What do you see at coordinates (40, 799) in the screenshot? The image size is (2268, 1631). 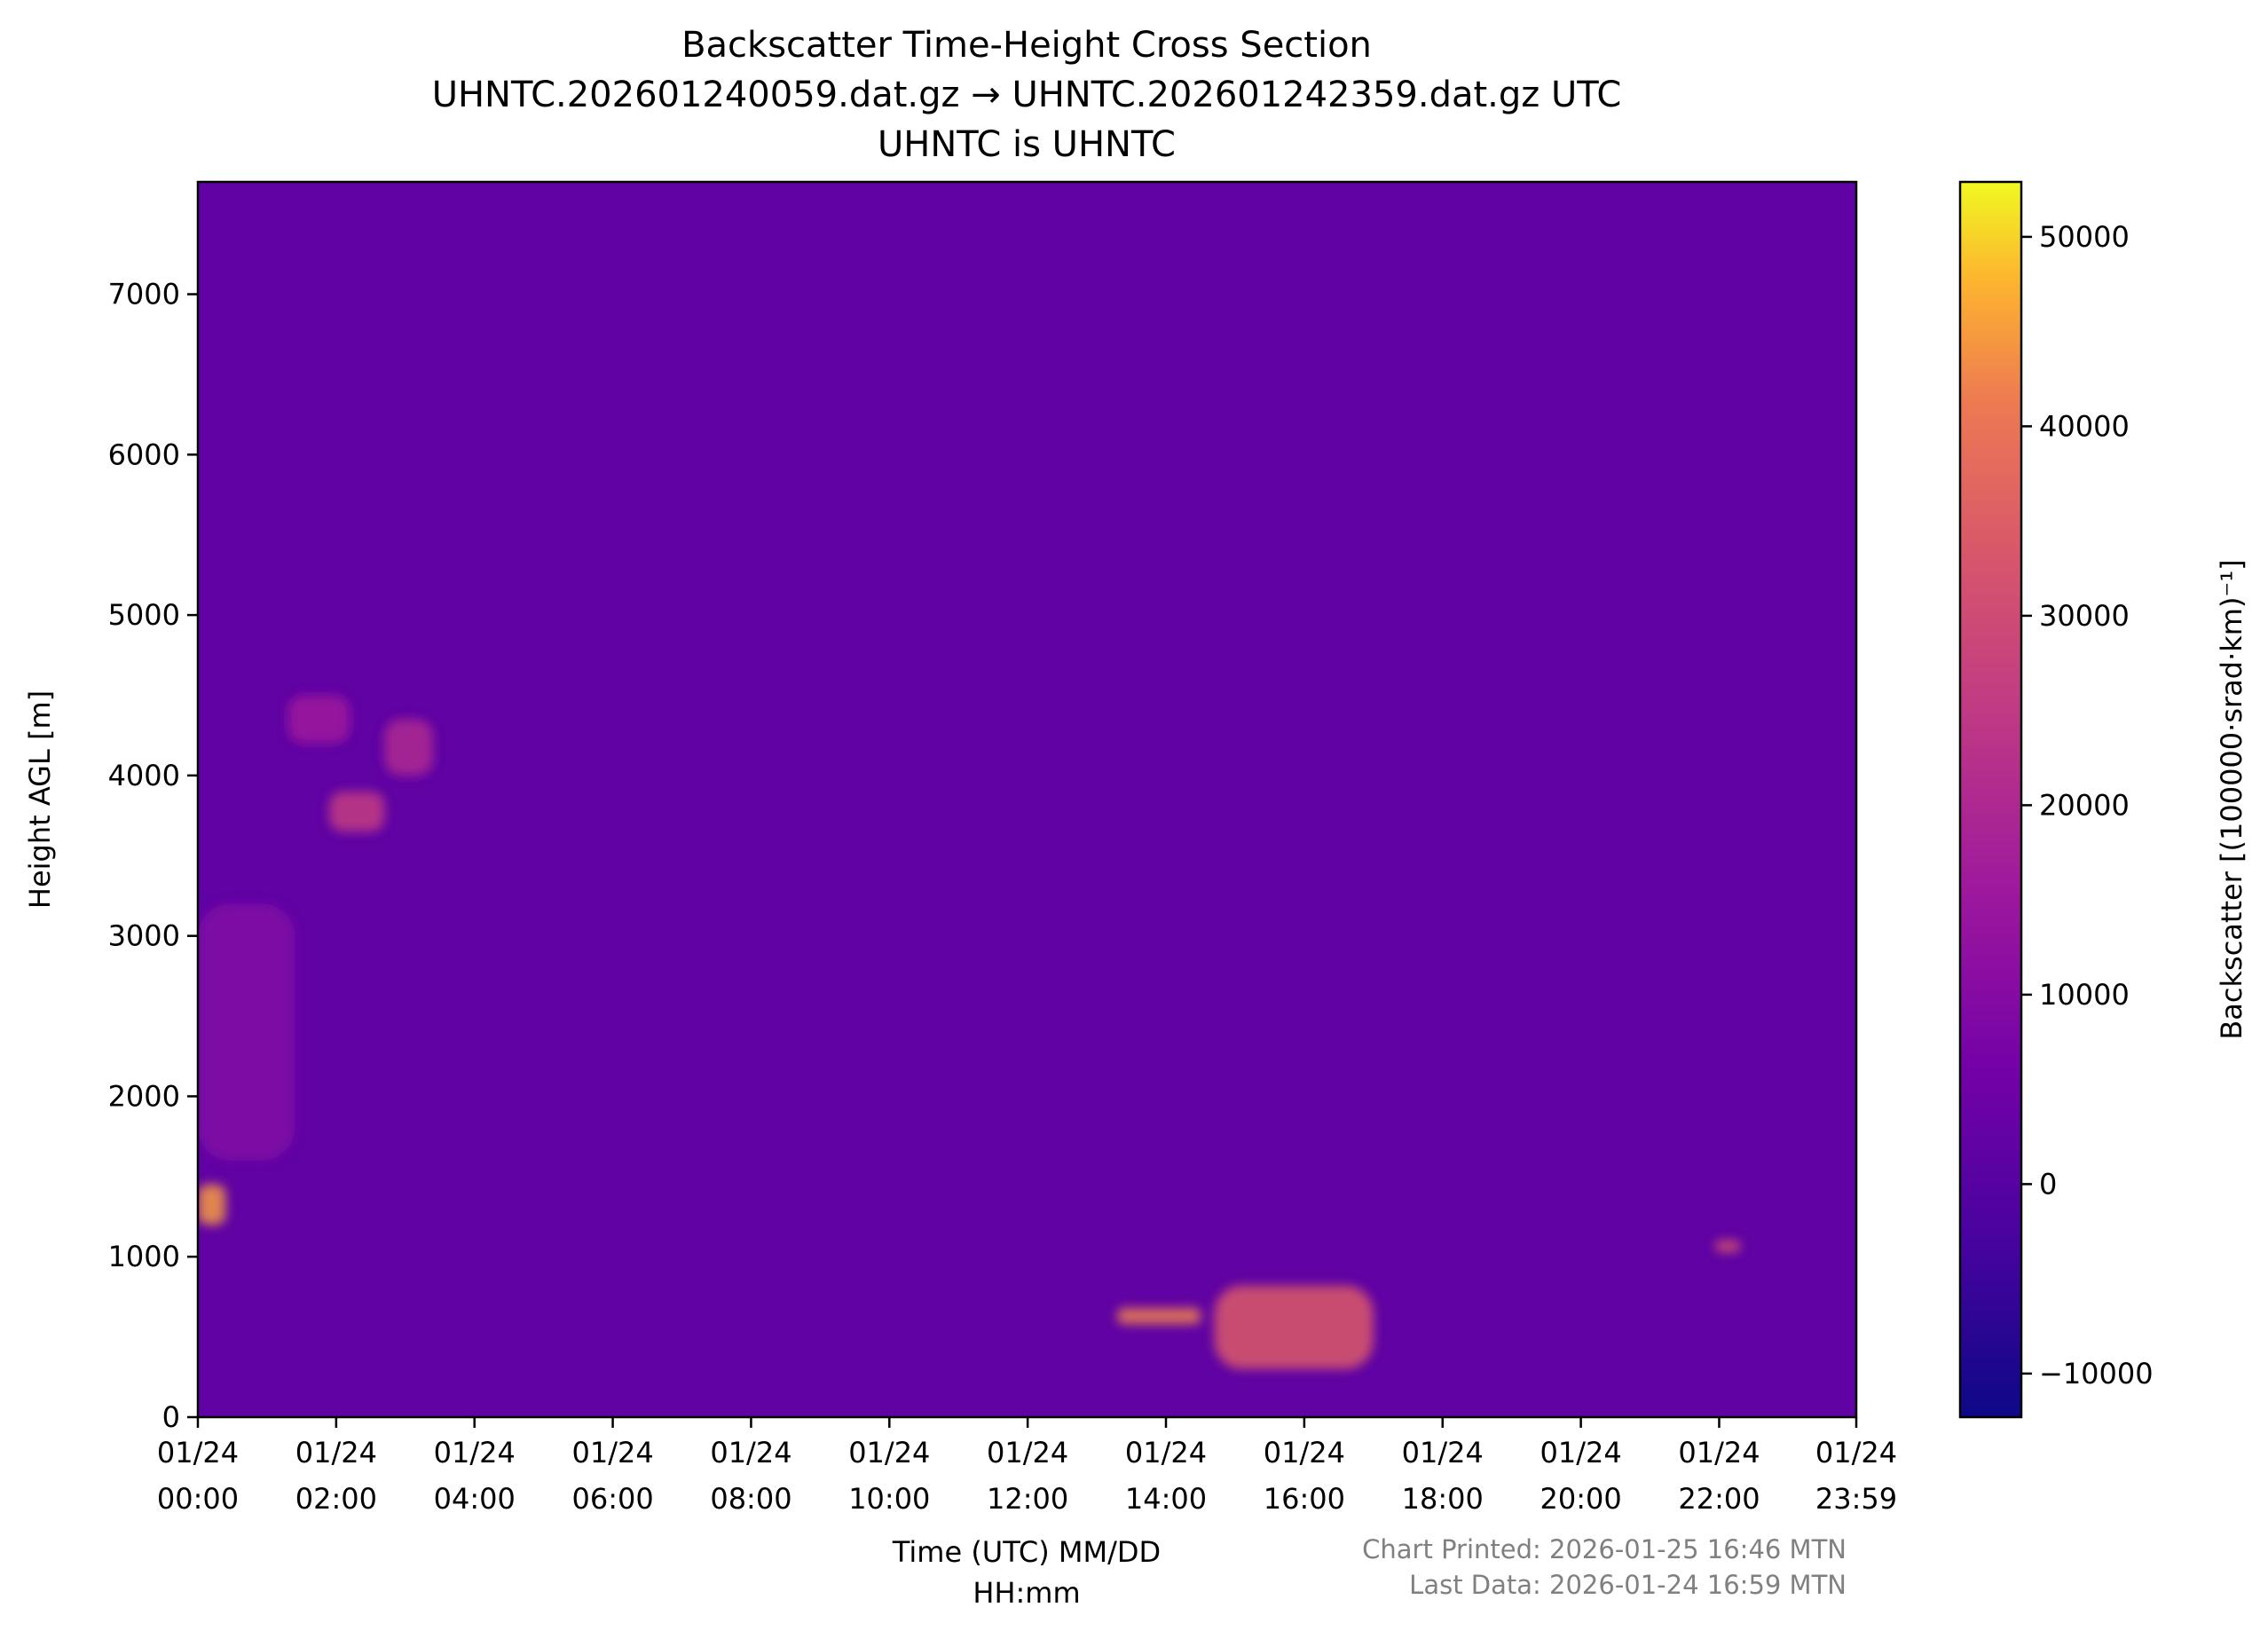 I see `y-axis-label: Height AGL [m]` at bounding box center [40, 799].